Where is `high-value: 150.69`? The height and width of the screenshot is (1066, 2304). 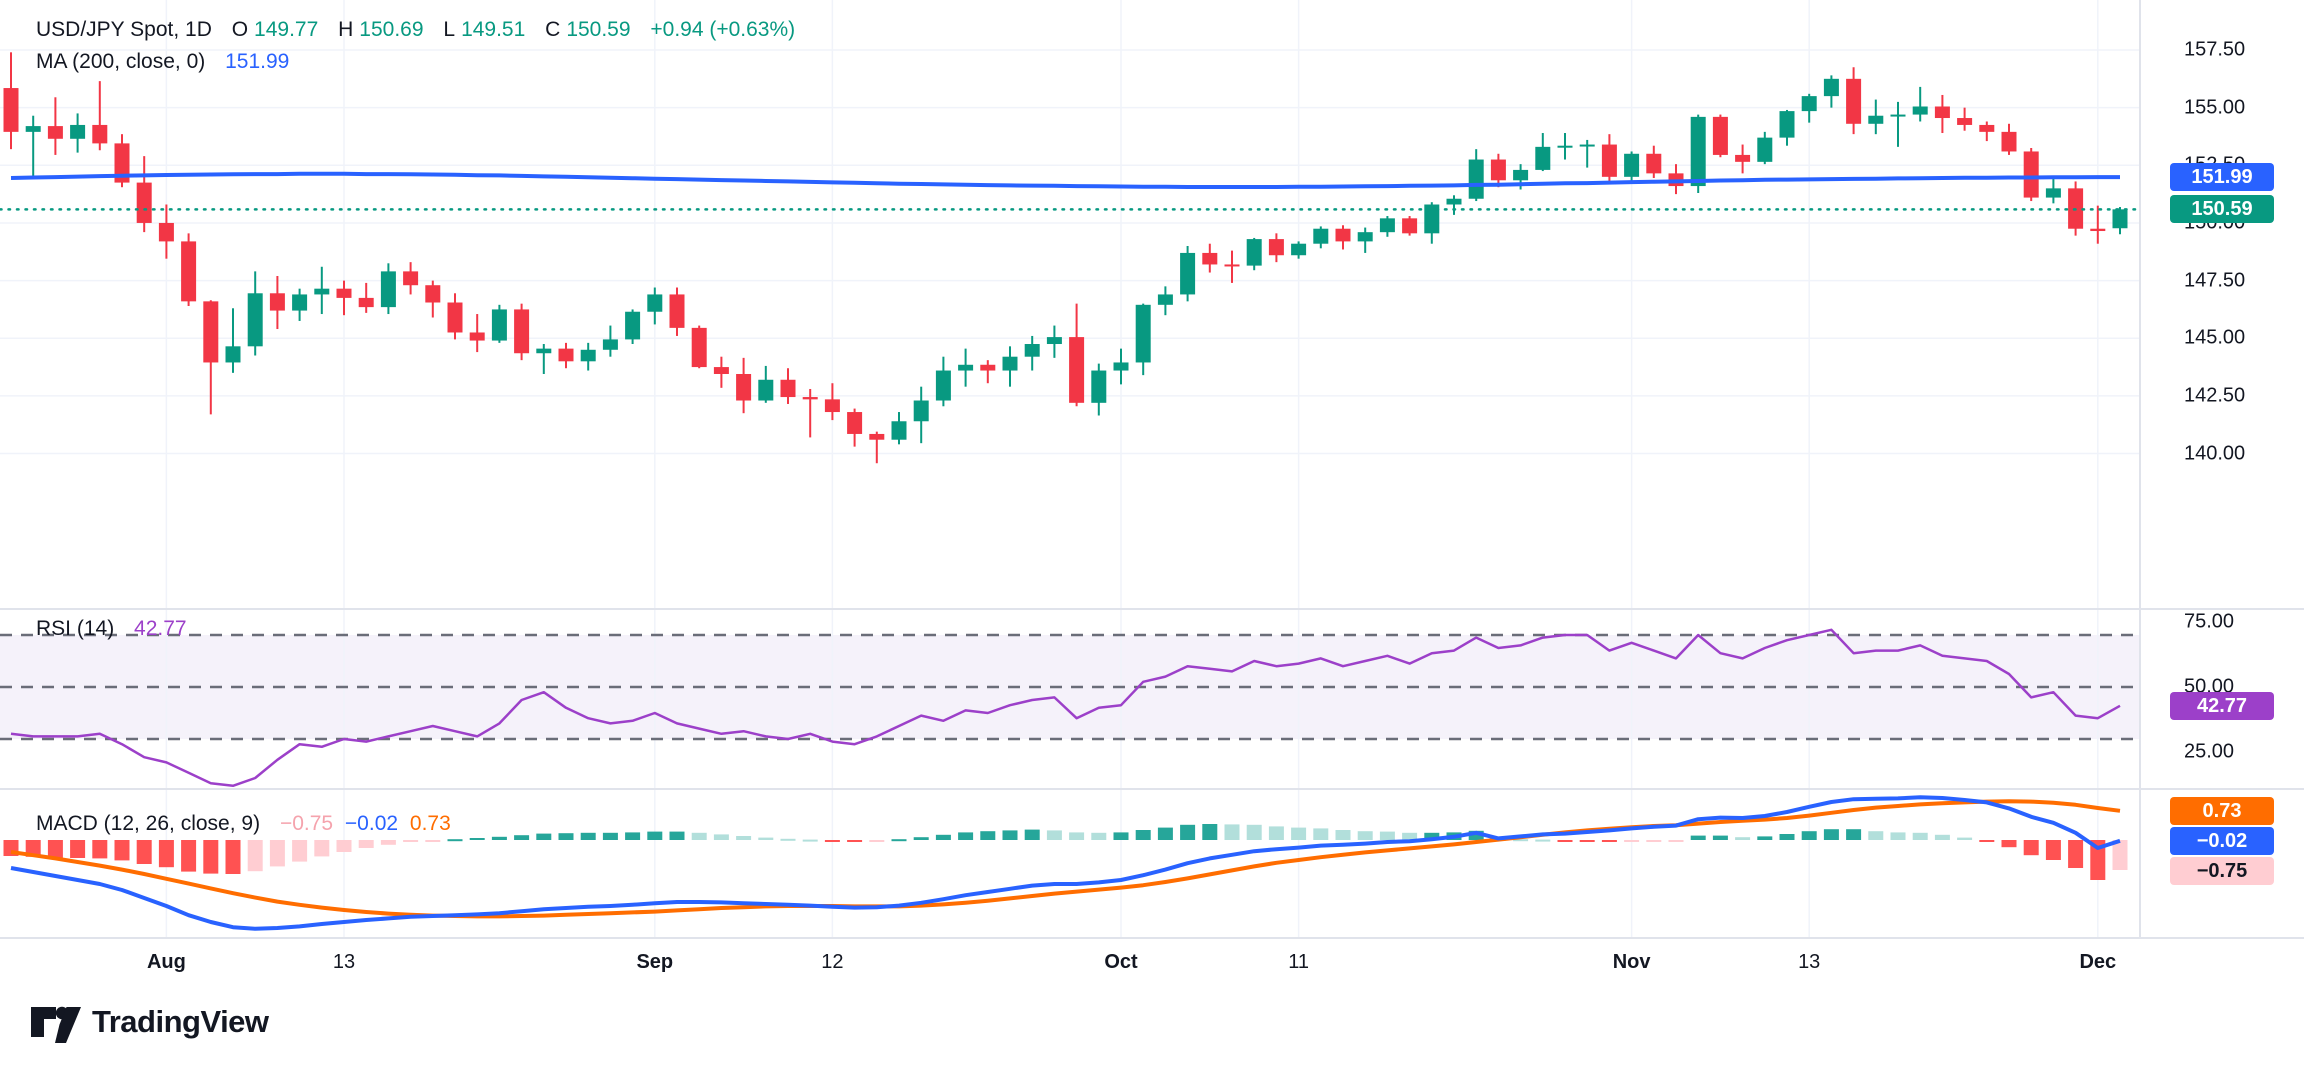 high-value: 150.69 is located at coordinates (391, 29).